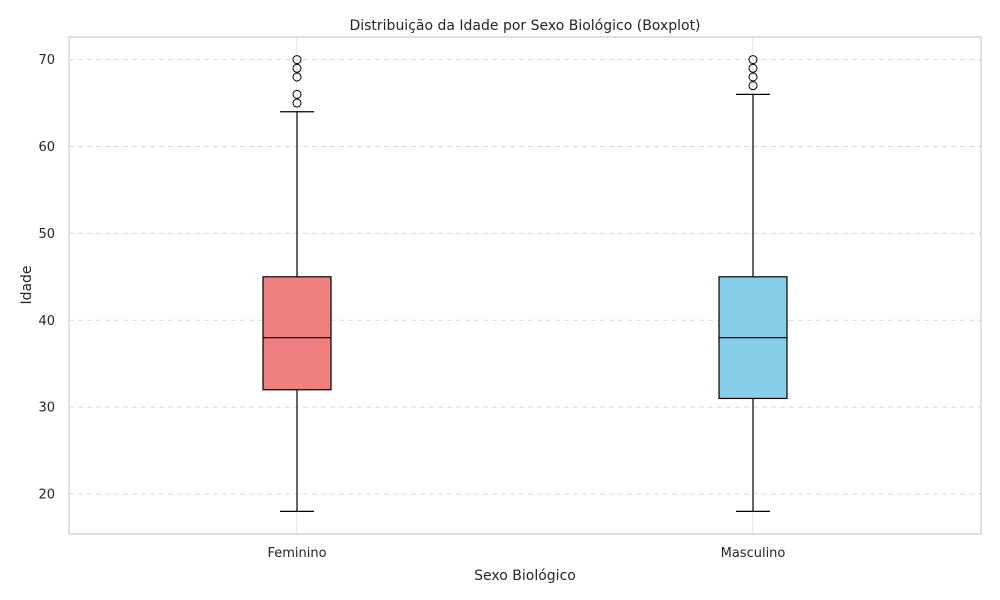  What do you see at coordinates (27, 284) in the screenshot?
I see `y-axis-label: Idade` at bounding box center [27, 284].